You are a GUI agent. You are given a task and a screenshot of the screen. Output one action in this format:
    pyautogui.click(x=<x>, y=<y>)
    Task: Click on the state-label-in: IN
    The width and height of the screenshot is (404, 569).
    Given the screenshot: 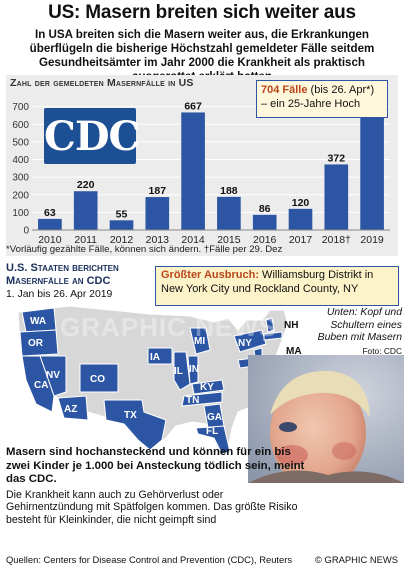 What is the action you would take?
    pyautogui.click(x=194, y=369)
    